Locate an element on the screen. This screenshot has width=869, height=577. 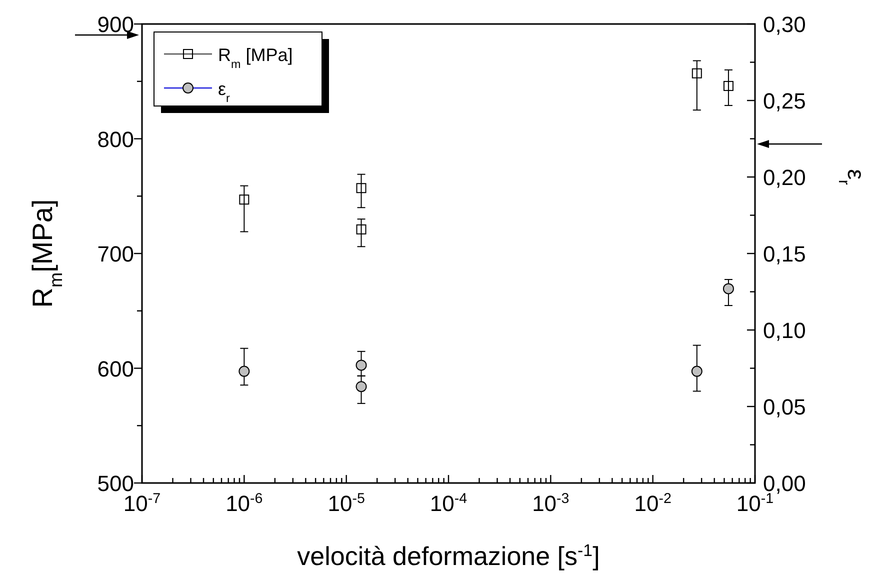
x-tick-label: 10$^{-3}$ is located at coordinates (551, 503).